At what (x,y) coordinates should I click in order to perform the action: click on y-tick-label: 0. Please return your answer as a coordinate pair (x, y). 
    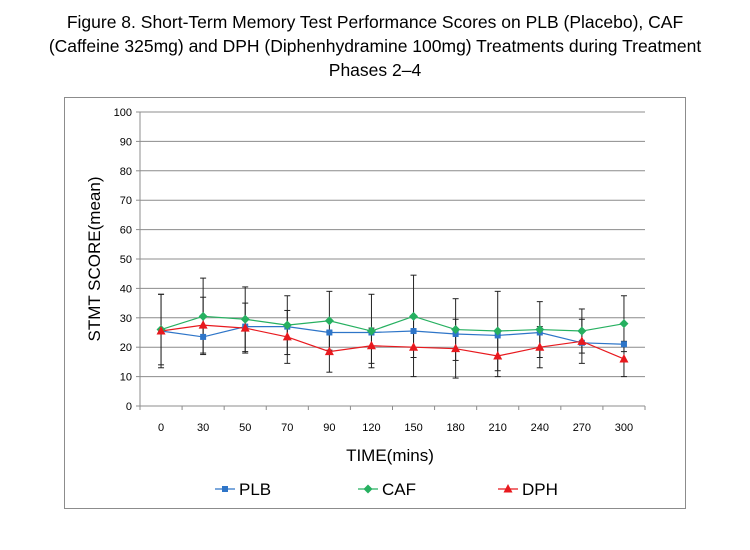
    Looking at the image, I should click on (129, 407).